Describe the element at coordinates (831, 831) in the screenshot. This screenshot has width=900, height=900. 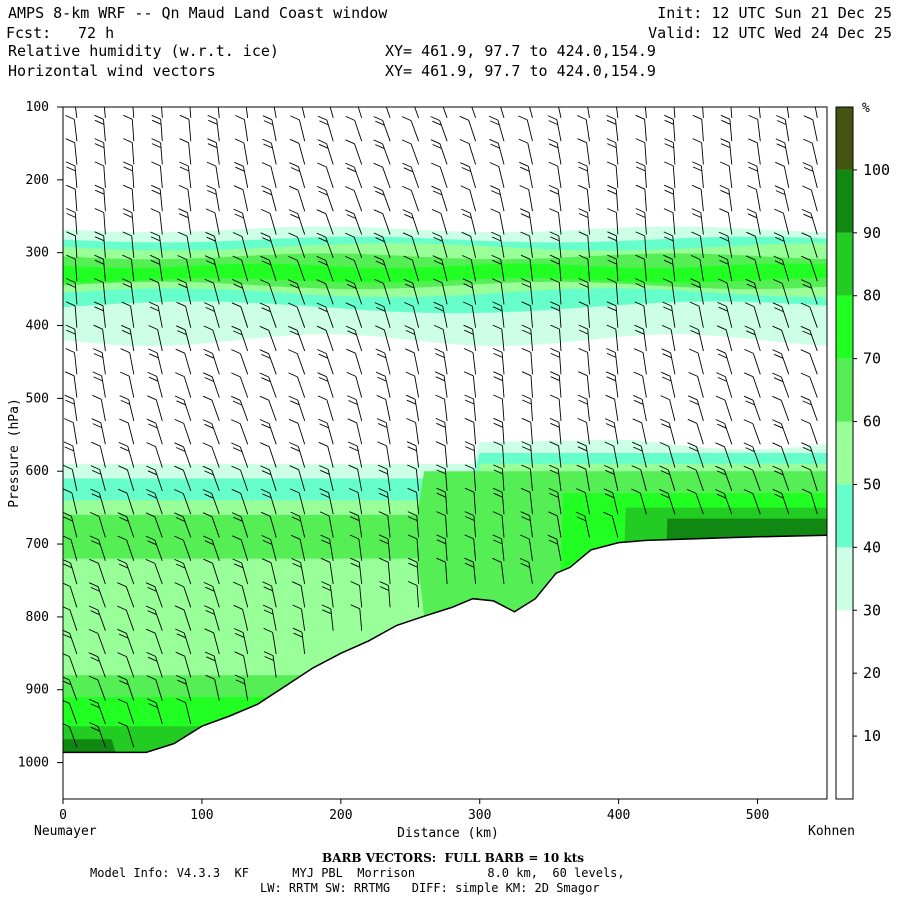
I see `x-axis-right-end-label: Kohnen` at that location.